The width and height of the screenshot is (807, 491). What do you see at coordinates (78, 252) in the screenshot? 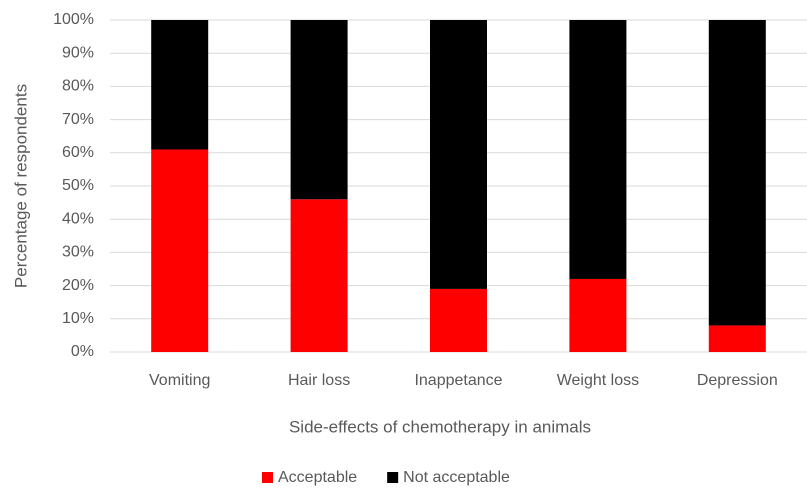
I see `y-tick-label: 30%` at bounding box center [78, 252].